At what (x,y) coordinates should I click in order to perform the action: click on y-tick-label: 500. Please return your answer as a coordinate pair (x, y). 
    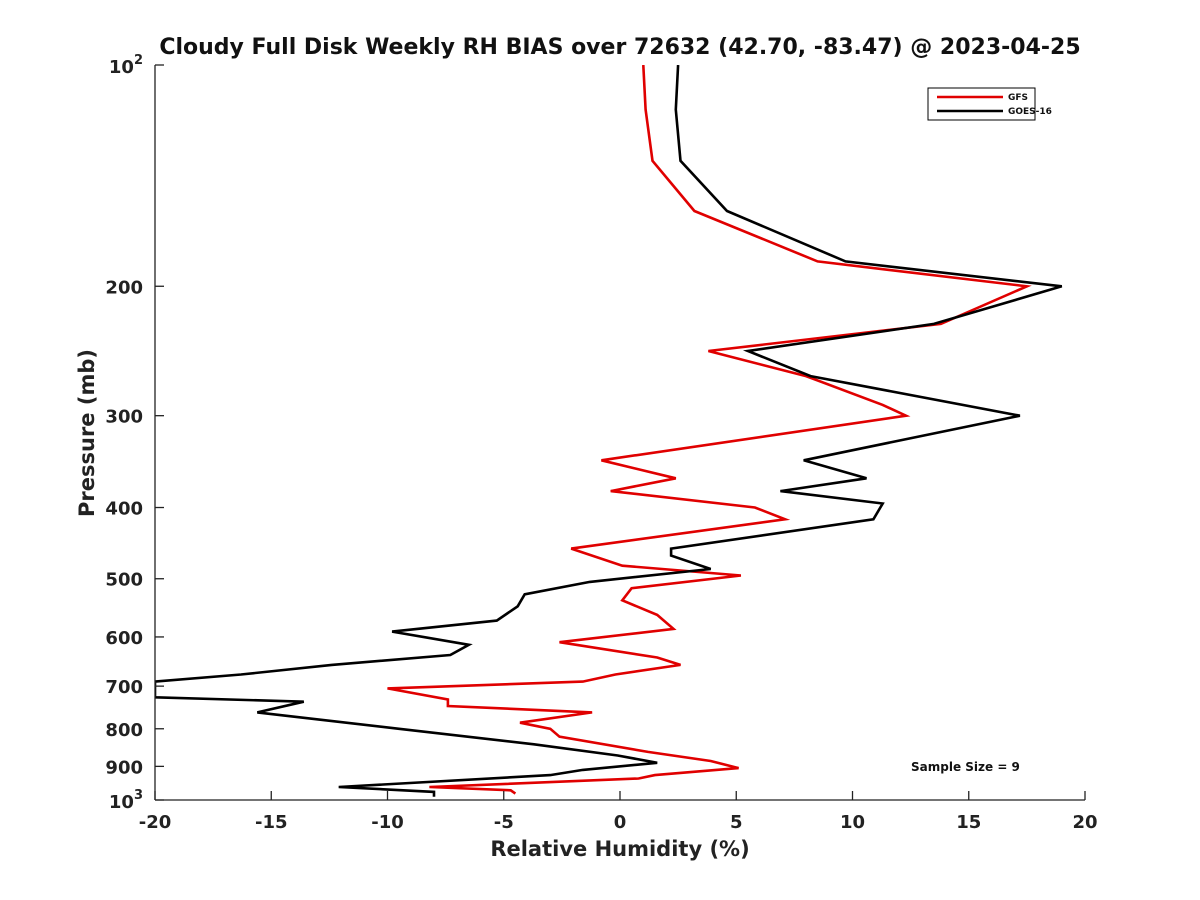
    Looking at the image, I should click on (124, 580).